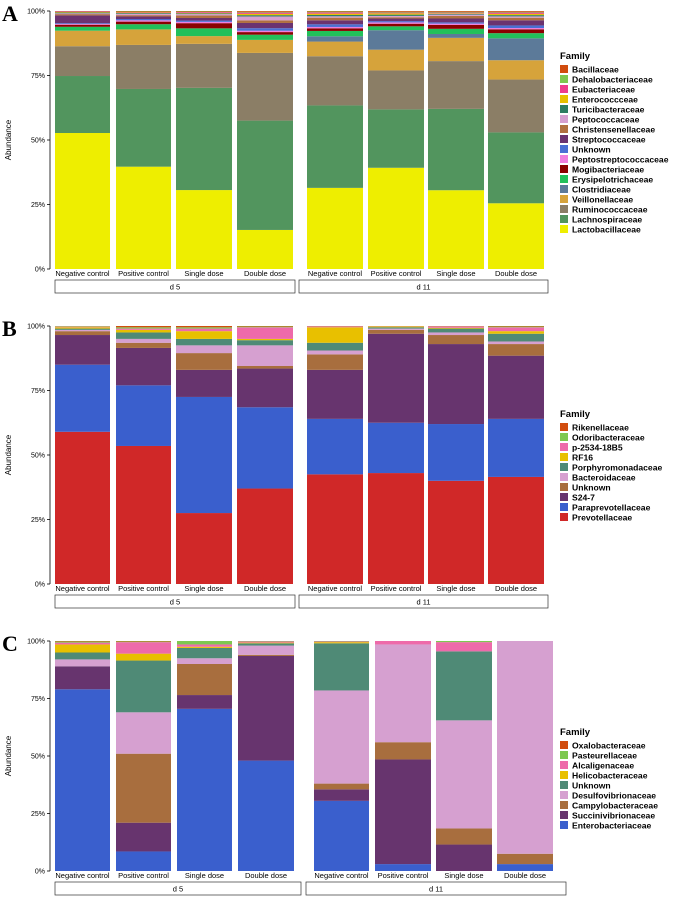 The height and width of the screenshot is (921, 685). What do you see at coordinates (611, 507) in the screenshot?
I see `legend-item-label: Paraprevotellaceae` at bounding box center [611, 507].